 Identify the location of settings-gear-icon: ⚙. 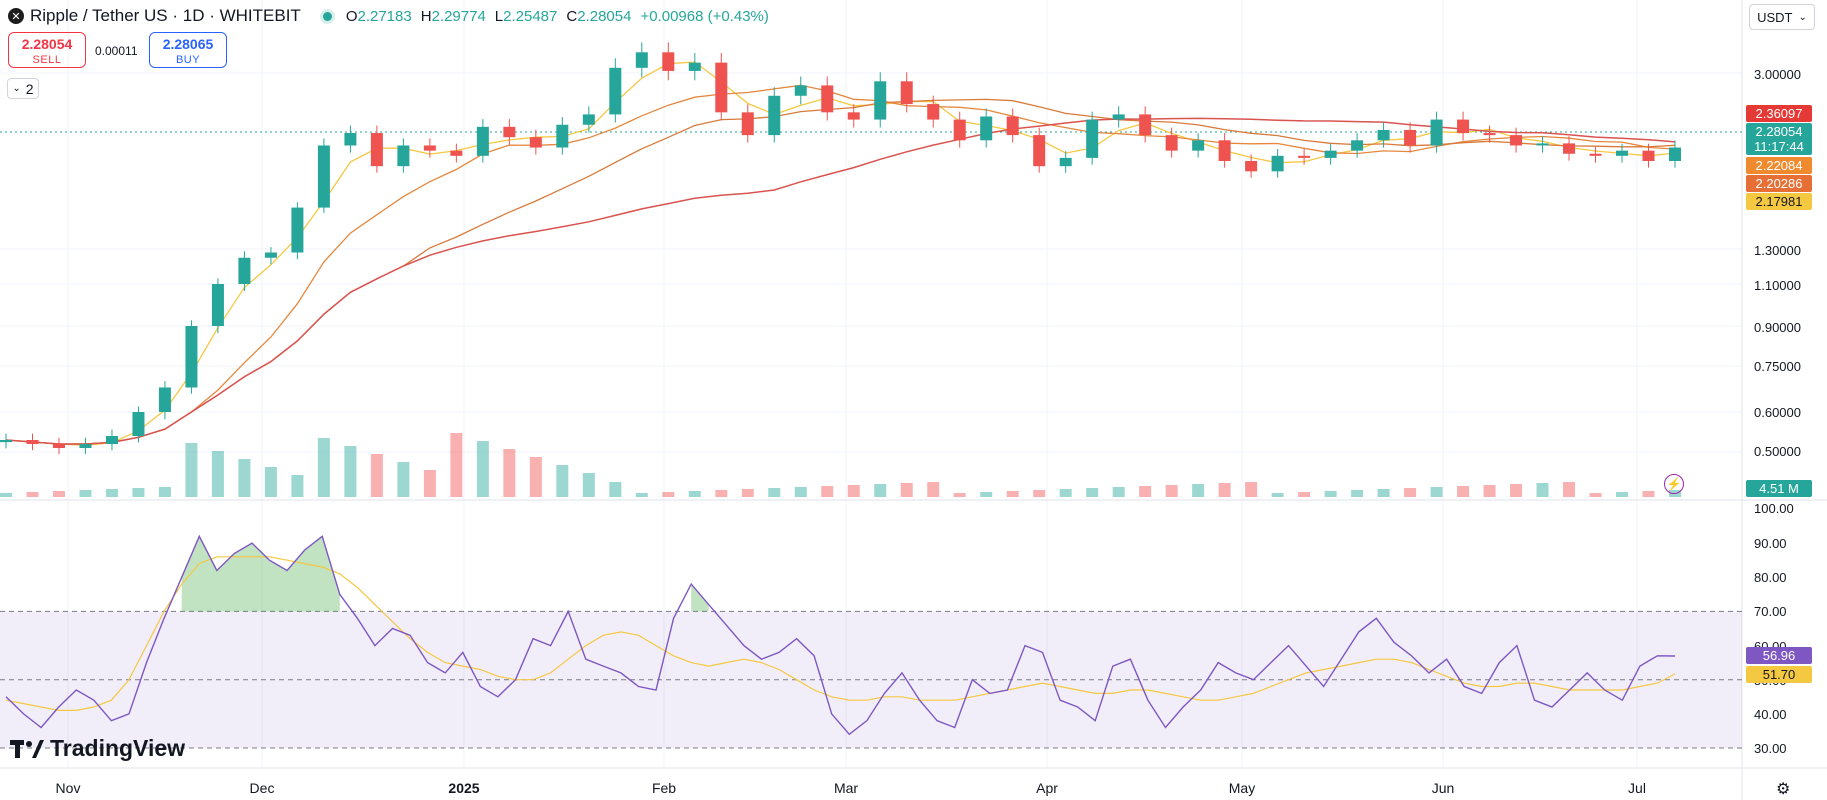
(1783, 789).